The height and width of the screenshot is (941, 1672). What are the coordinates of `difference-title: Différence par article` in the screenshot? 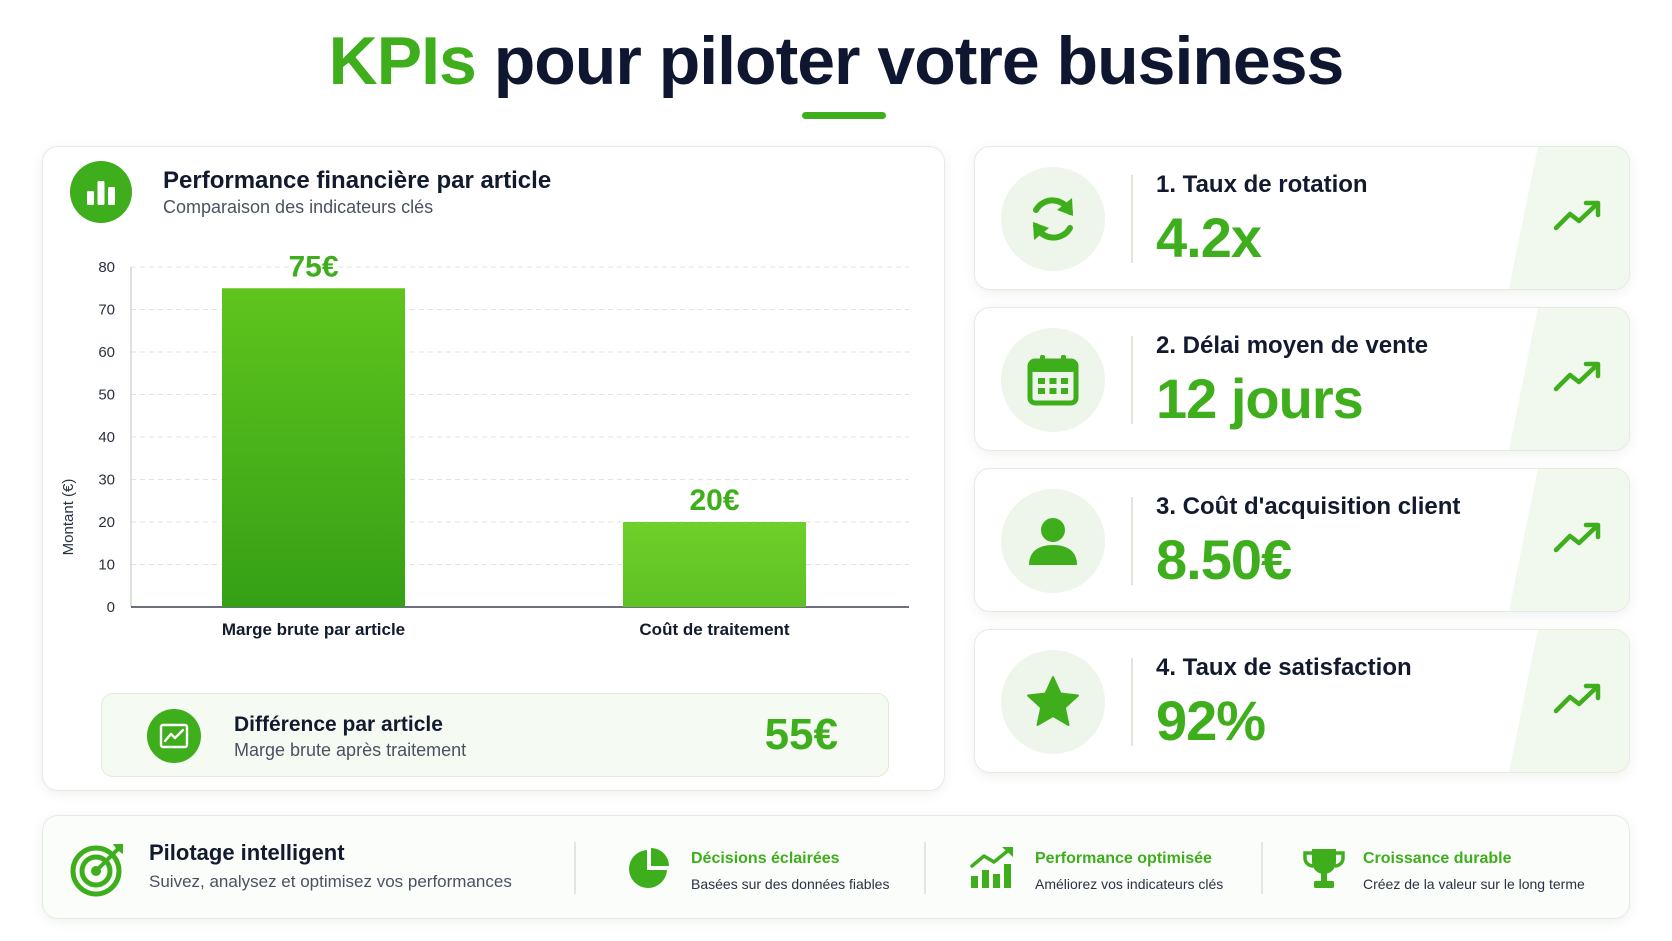 It's located at (338, 724).